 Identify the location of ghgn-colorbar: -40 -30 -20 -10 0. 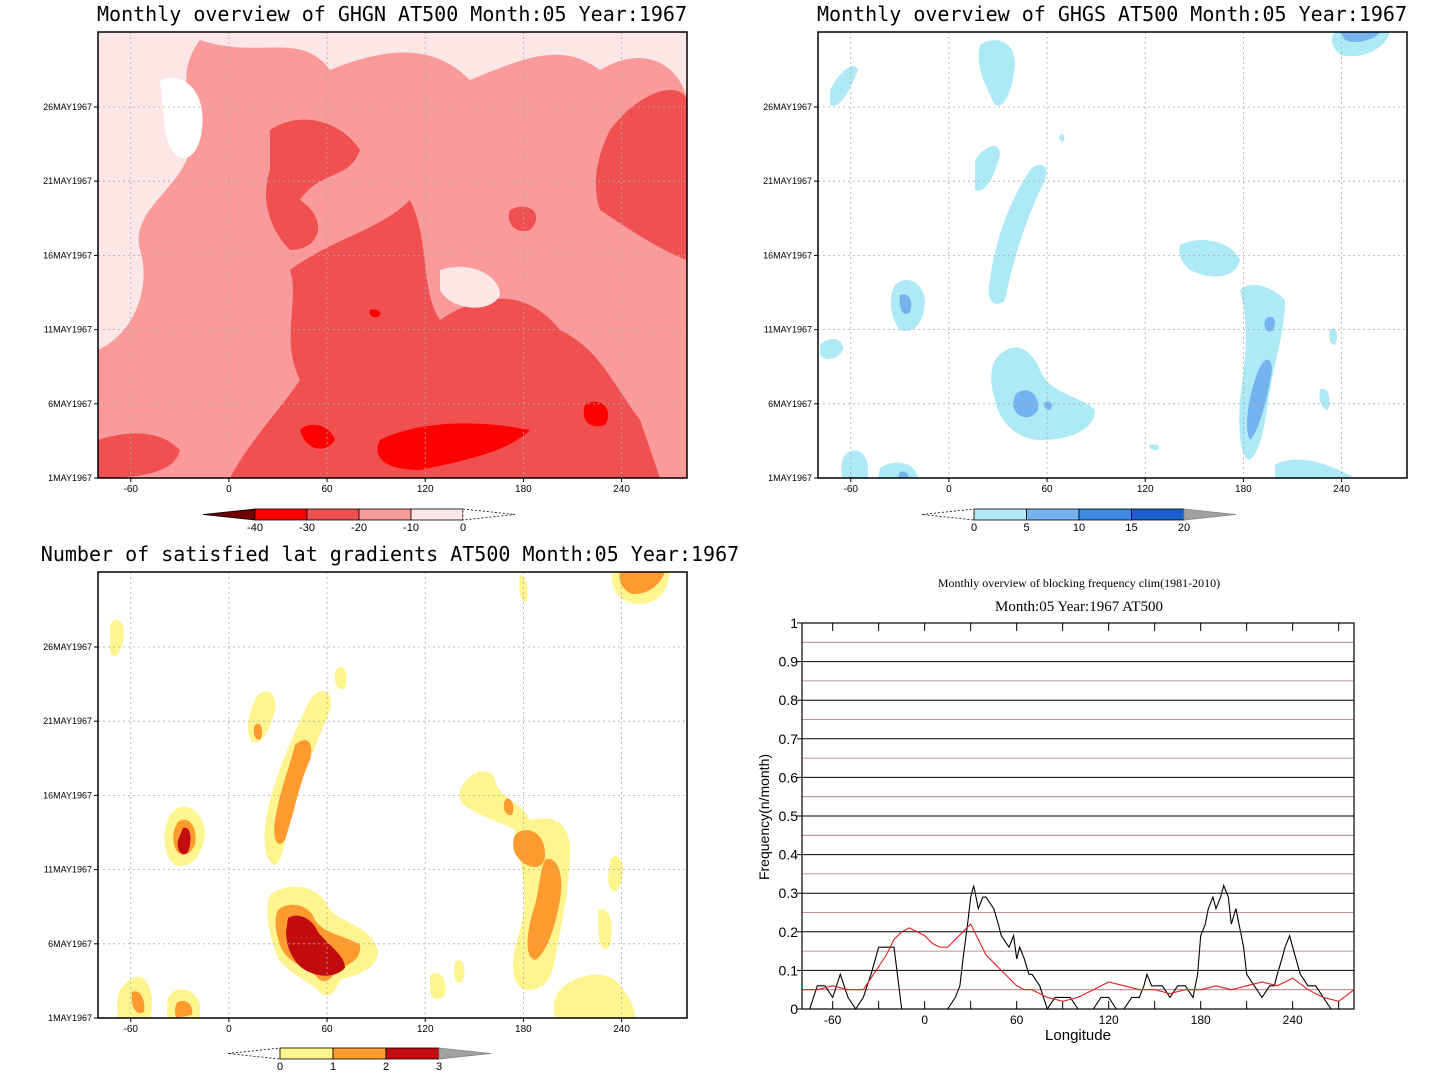
(359, 521).